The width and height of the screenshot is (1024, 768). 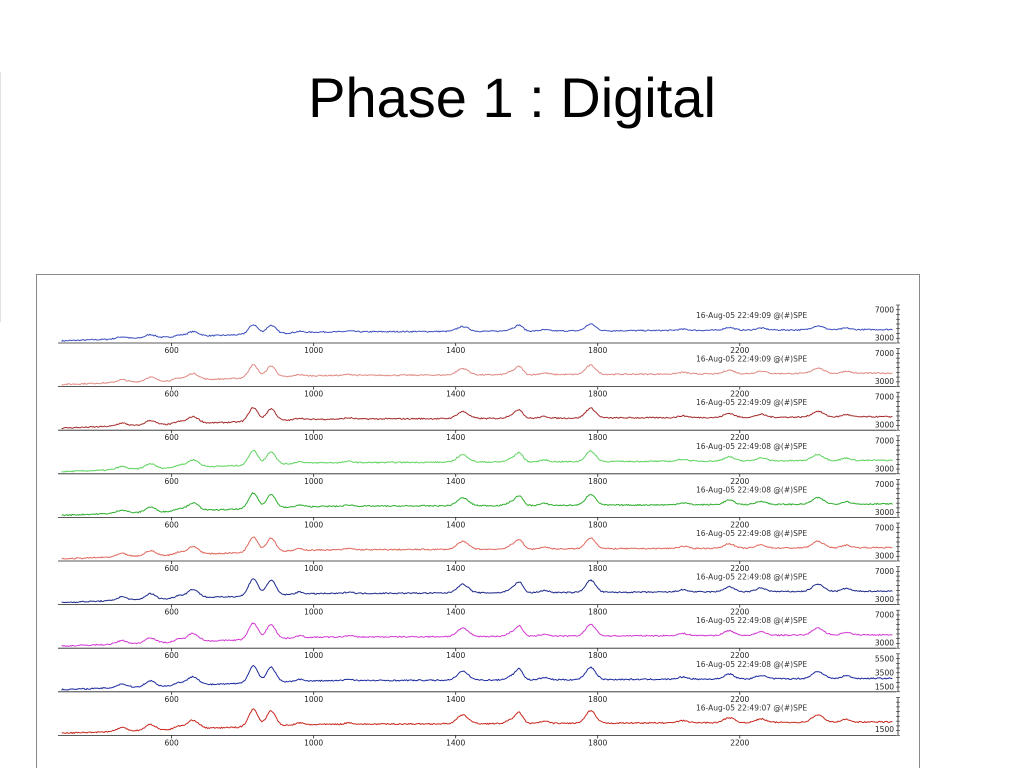 I want to click on x-tick-label-row-5-1000: 1000, so click(x=313, y=524).